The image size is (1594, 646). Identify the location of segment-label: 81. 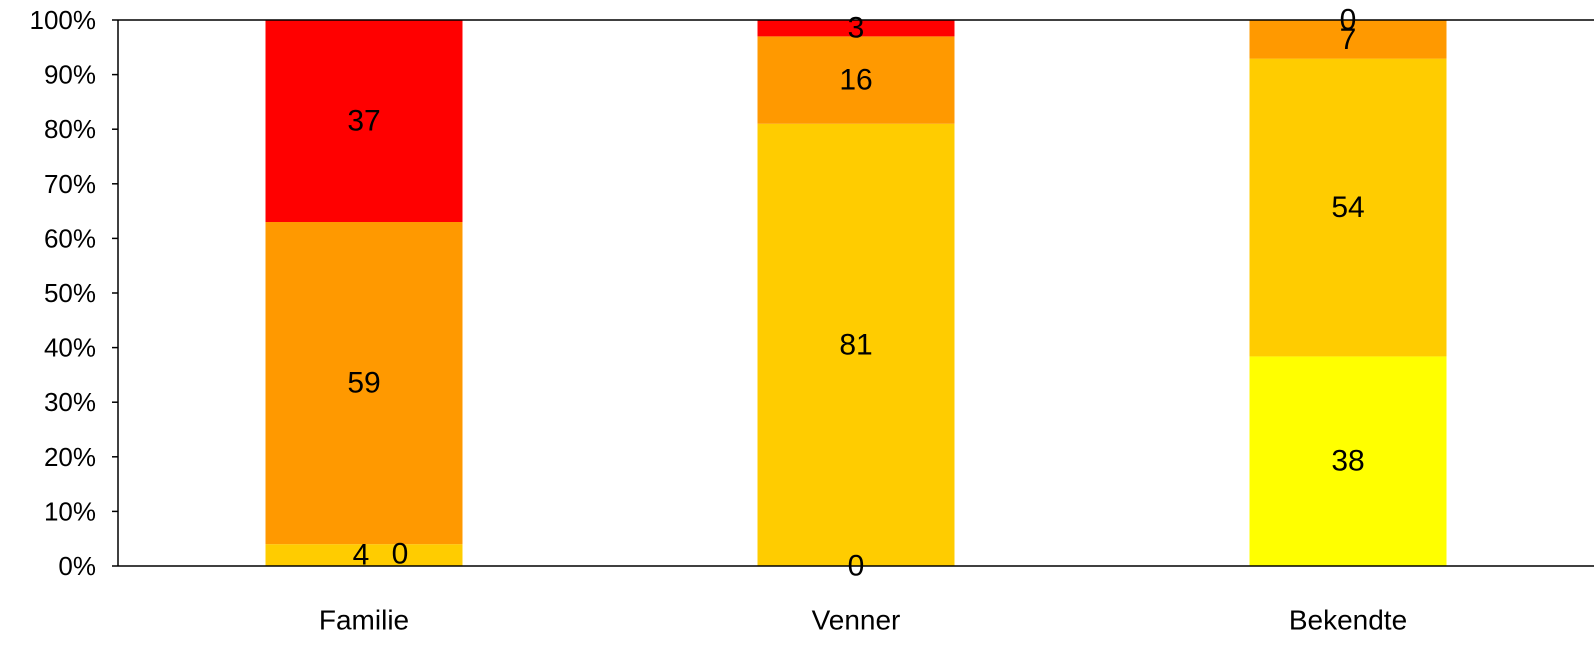
(855, 344).